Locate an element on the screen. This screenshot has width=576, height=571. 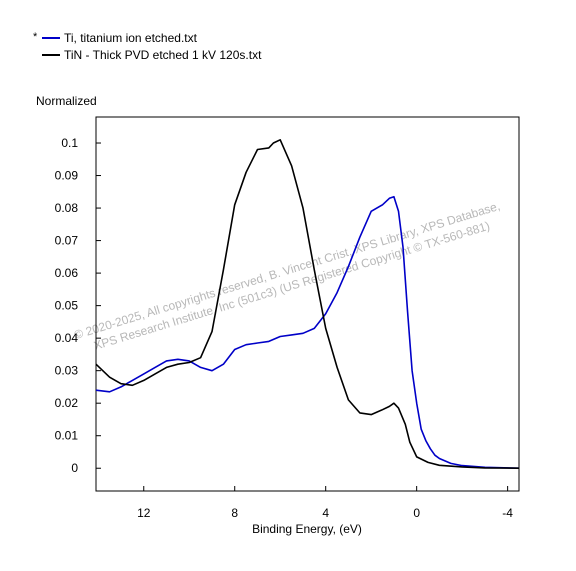
y-tick-label: 0.08 is located at coordinates (67, 208).